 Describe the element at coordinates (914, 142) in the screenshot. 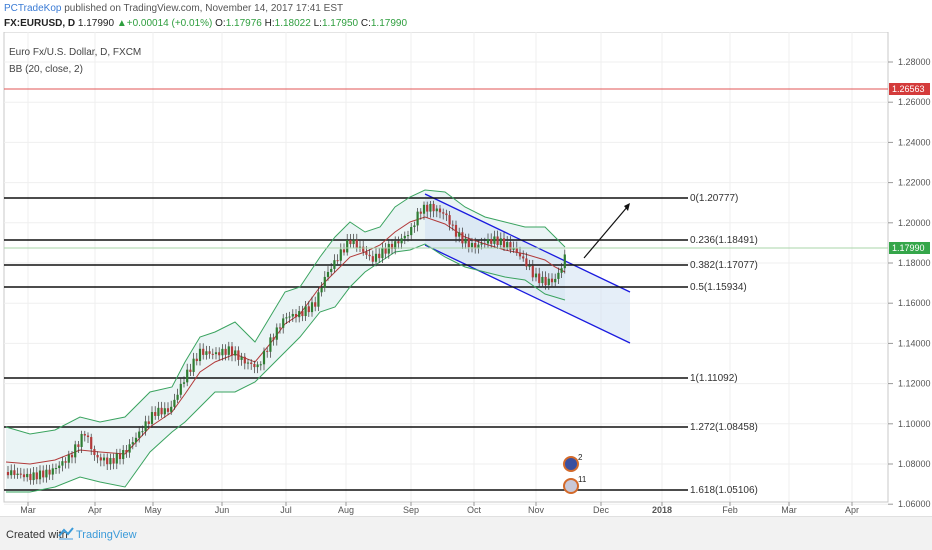

I see `price-tick-label: 1.24000` at that location.